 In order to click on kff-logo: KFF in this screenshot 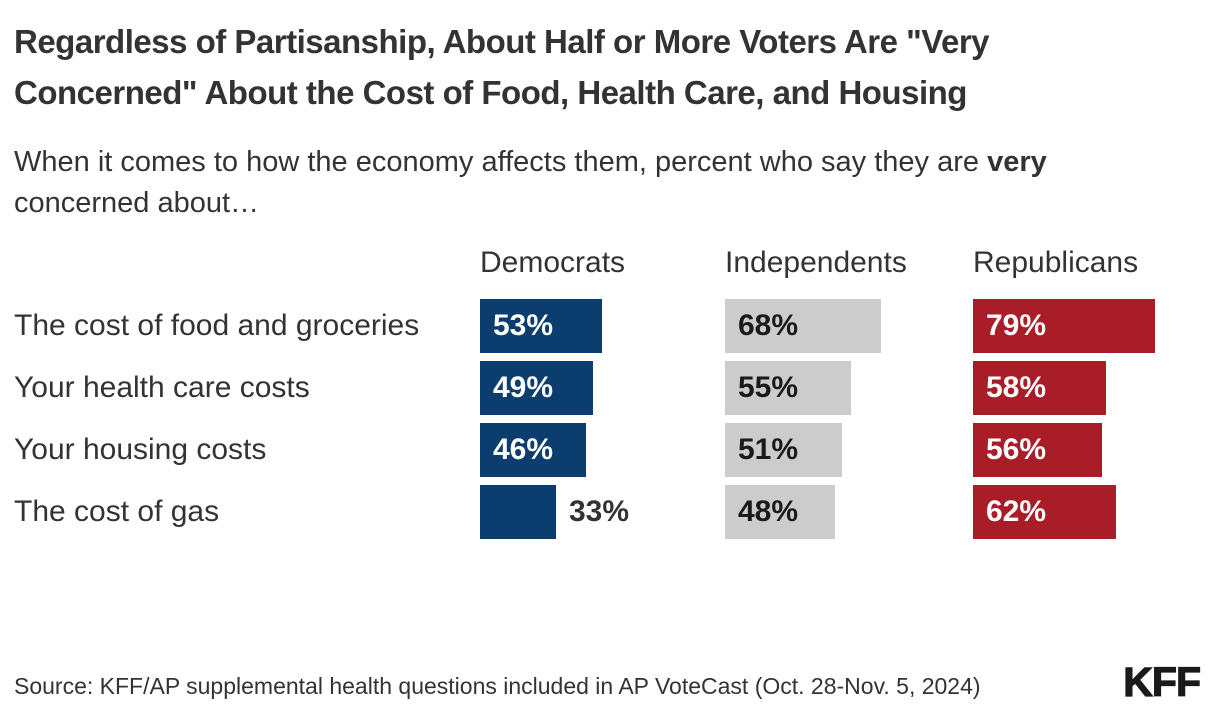, I will do `click(1162, 681)`.